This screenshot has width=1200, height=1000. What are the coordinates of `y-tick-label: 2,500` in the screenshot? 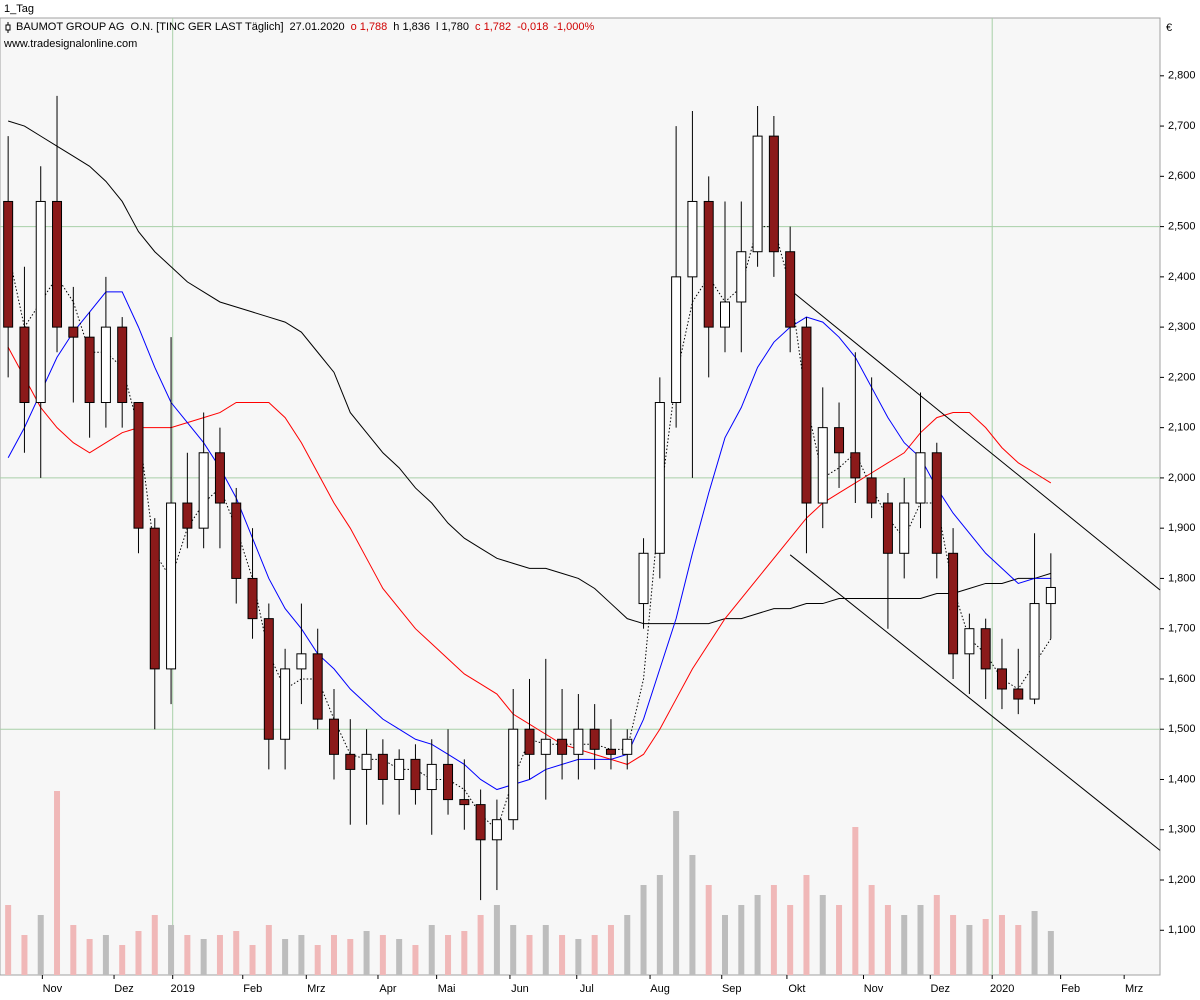 It's located at (1182, 226).